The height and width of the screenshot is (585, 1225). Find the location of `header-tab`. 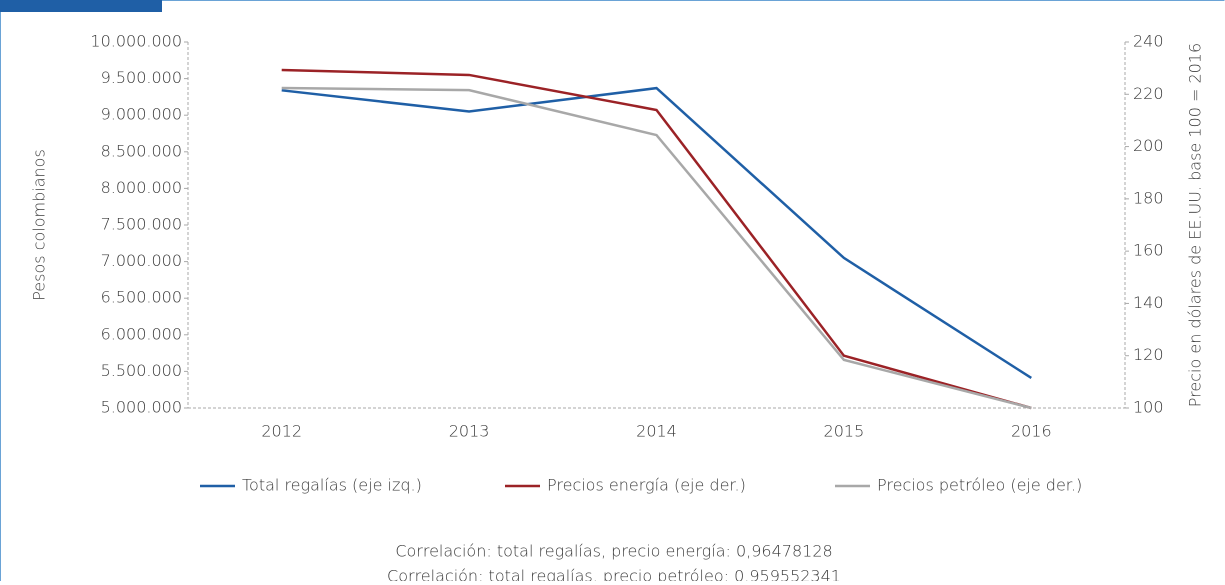

header-tab is located at coordinates (81, 6).